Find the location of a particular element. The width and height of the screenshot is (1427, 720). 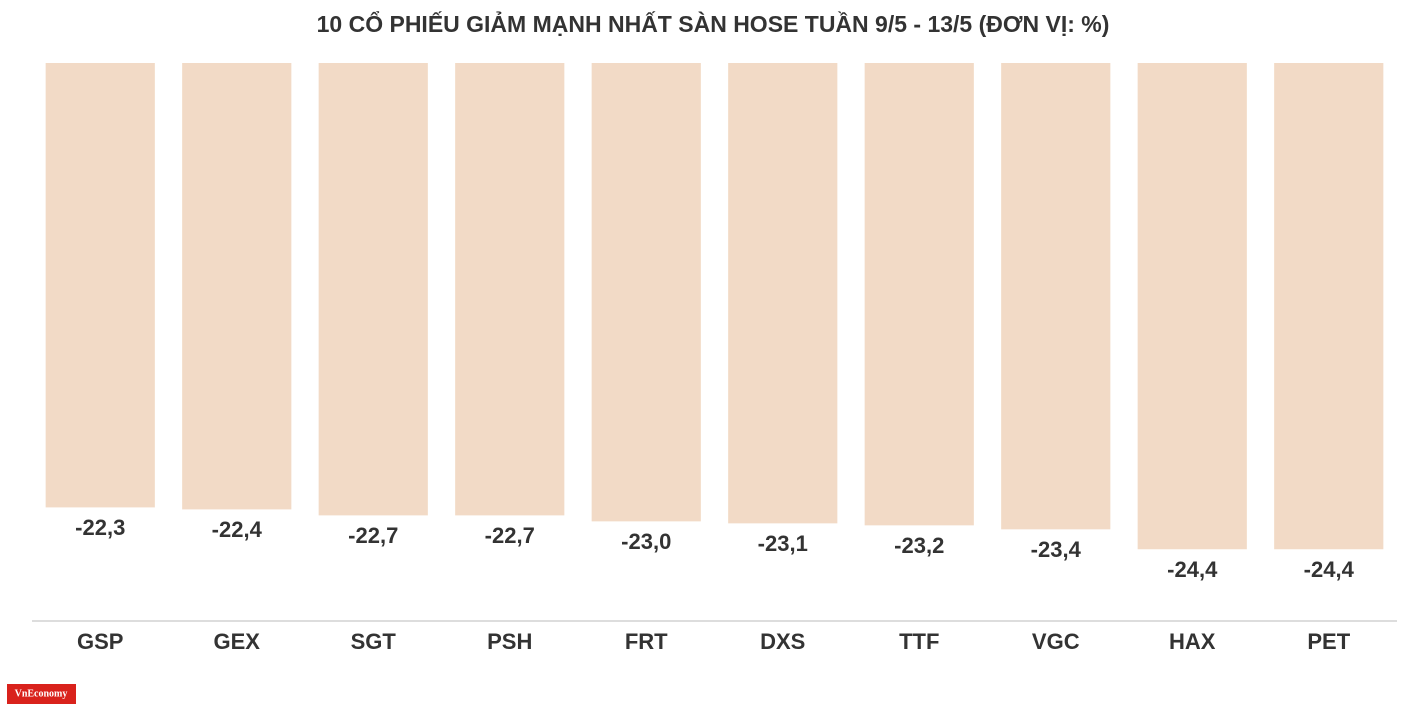

value-label: -23,0 is located at coordinates (646, 541).